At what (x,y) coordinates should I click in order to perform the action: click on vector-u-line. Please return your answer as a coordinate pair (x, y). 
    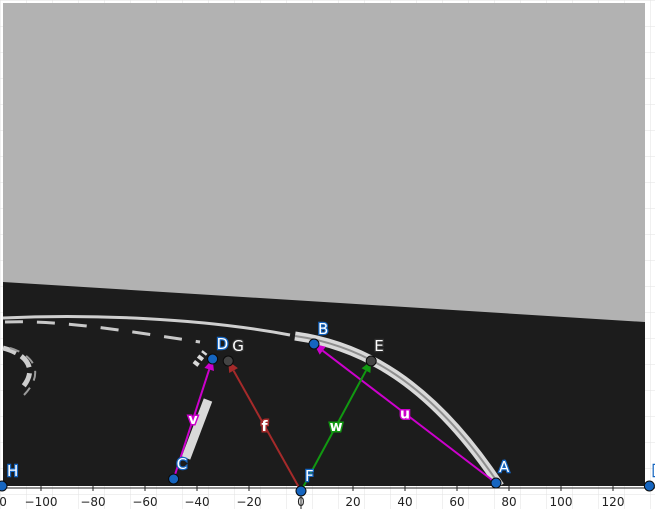
    Looking at the image, I should click on (409, 416).